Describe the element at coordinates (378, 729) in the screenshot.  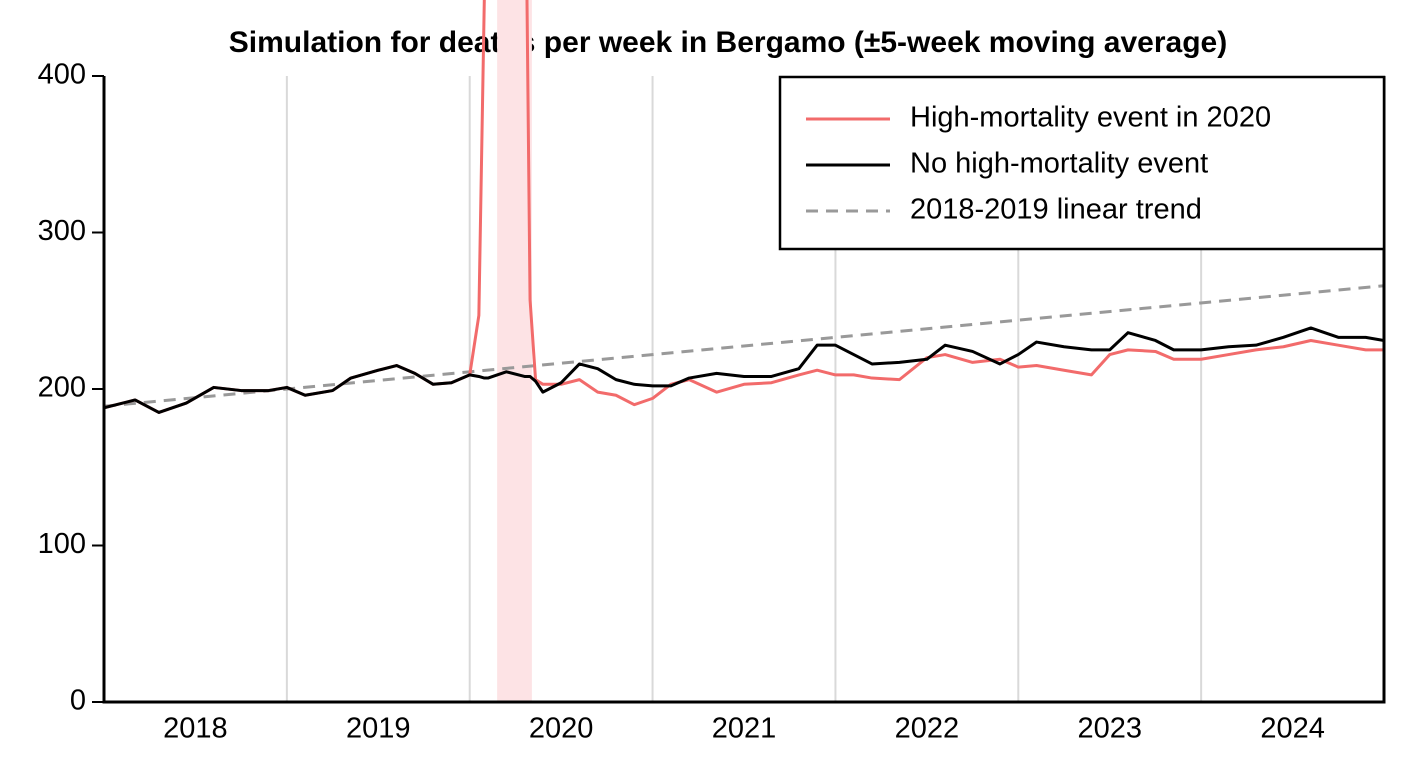
I see `x-tick-label: 2019` at that location.